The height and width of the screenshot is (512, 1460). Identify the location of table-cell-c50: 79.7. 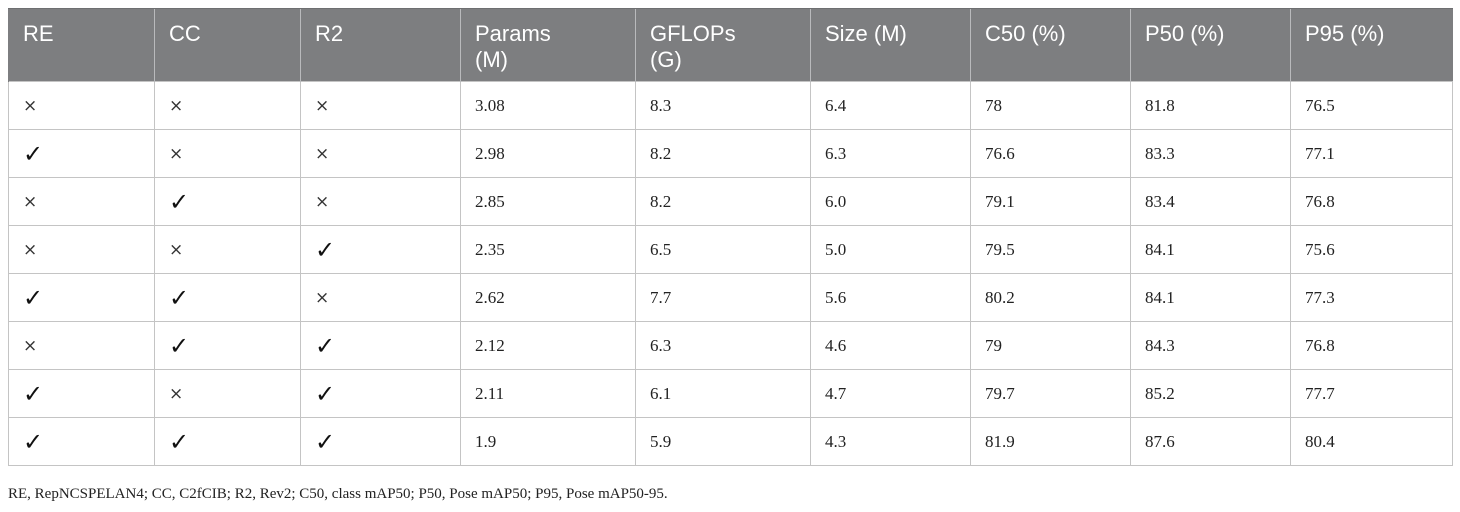
(1050, 393).